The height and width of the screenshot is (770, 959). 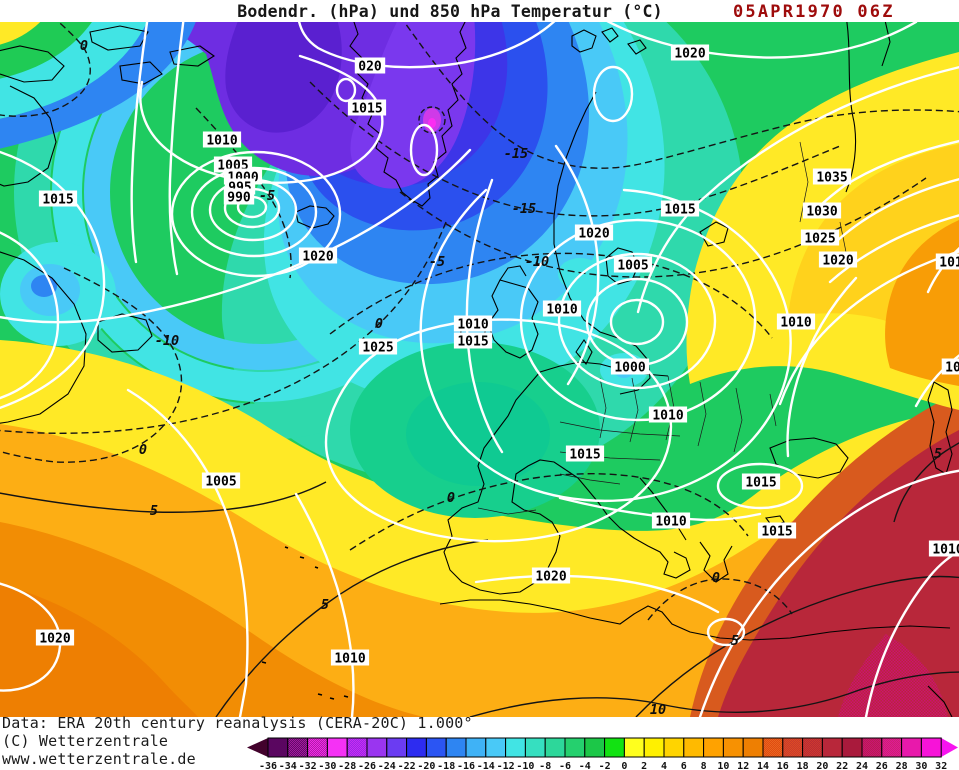 I want to click on map-datetime: 05APR1970 06Z, so click(x=814, y=12).